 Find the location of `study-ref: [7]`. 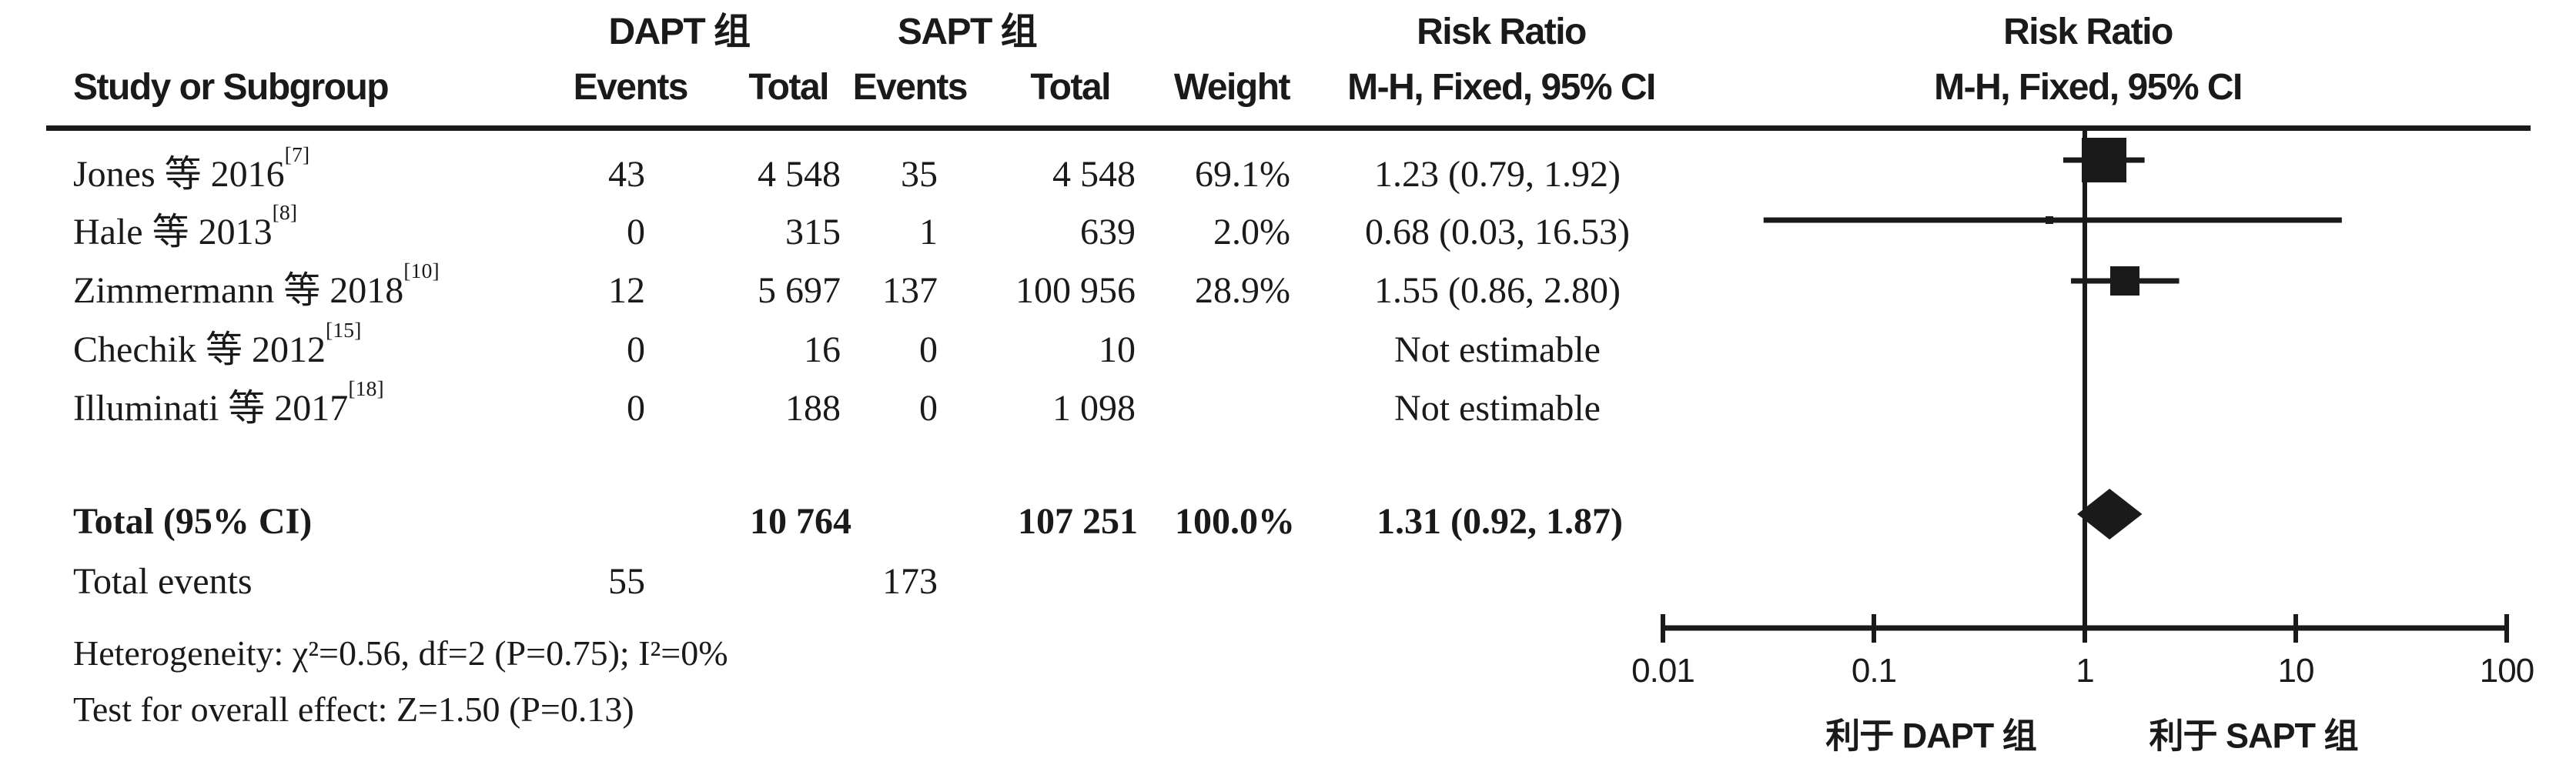

study-ref: [7] is located at coordinates (297, 154).